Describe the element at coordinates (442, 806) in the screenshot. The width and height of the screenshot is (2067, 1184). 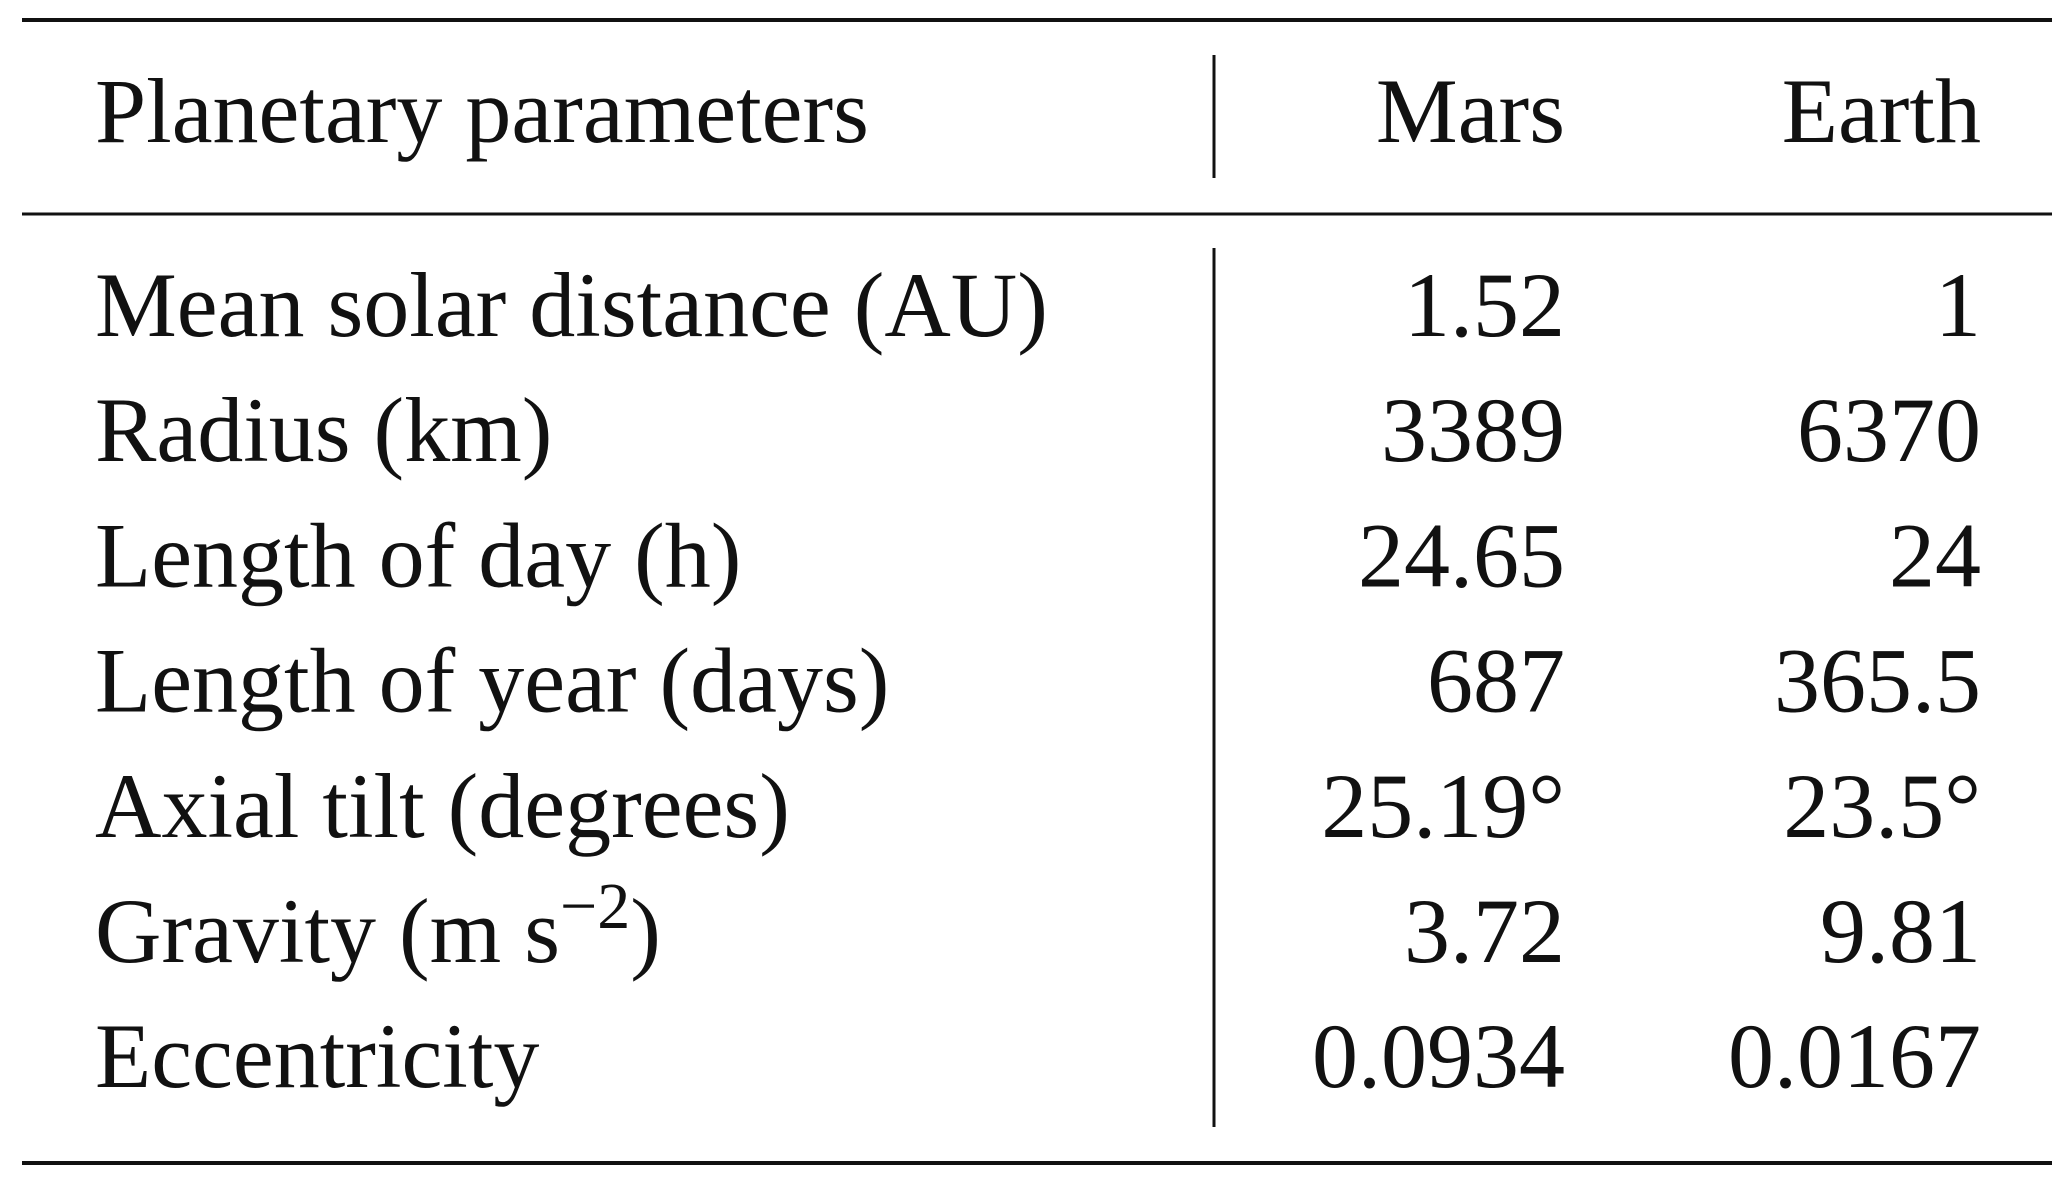
I see `row-label: Axial tilt (degrees)` at that location.